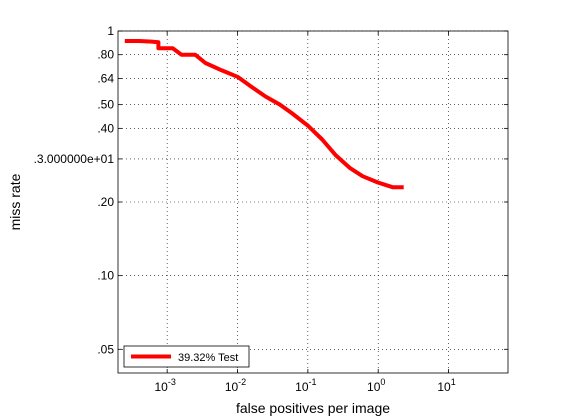 The width and height of the screenshot is (561, 420). Describe the element at coordinates (376, 385) in the screenshot. I see `x-tick-label: 10⁰` at that location.